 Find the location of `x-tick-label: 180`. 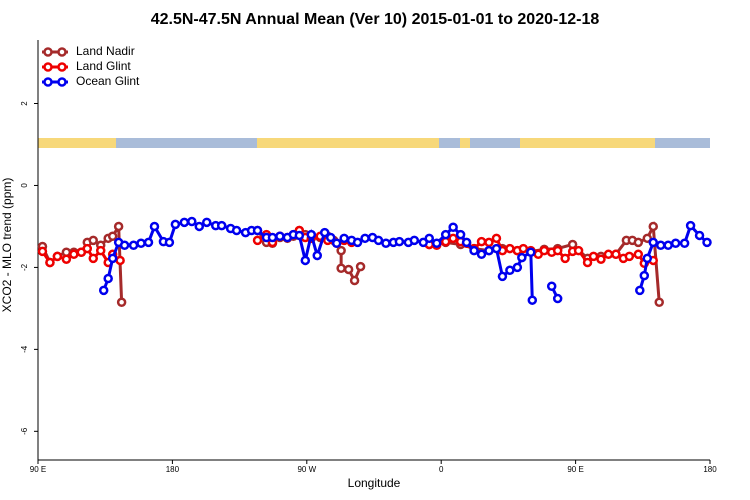

x-tick-label: 180 is located at coordinates (173, 469).